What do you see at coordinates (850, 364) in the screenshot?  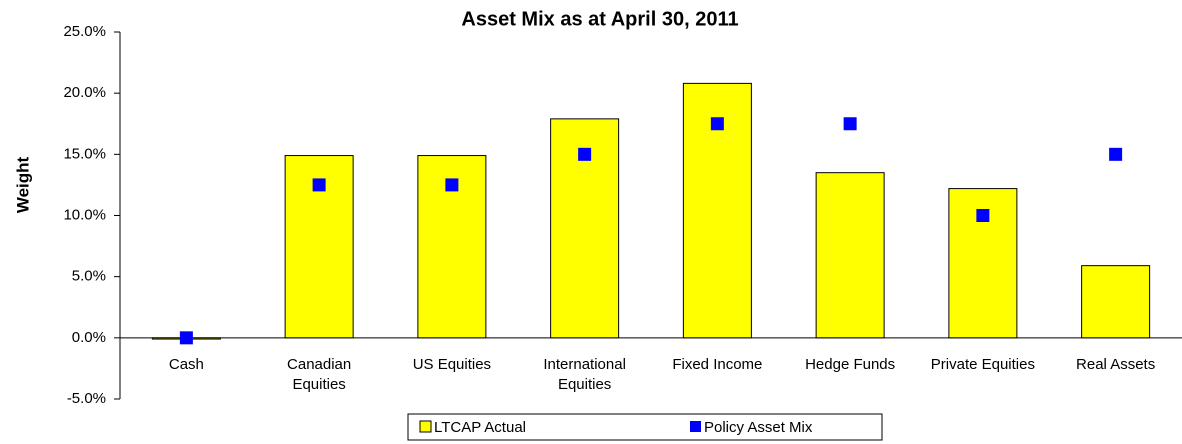 I see `x-tick-label: Hedge Funds` at bounding box center [850, 364].